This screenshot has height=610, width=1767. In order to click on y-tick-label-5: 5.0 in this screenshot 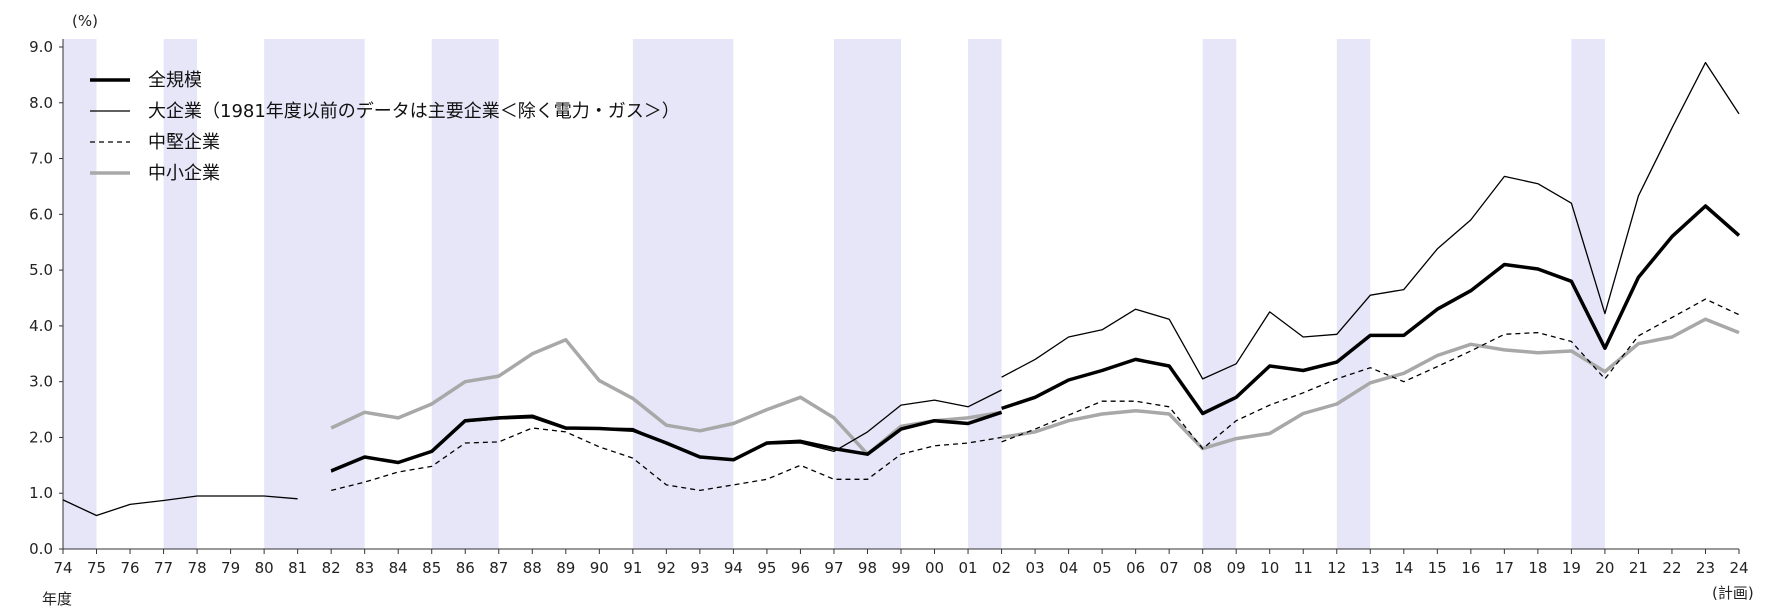, I will do `click(41, 270)`.